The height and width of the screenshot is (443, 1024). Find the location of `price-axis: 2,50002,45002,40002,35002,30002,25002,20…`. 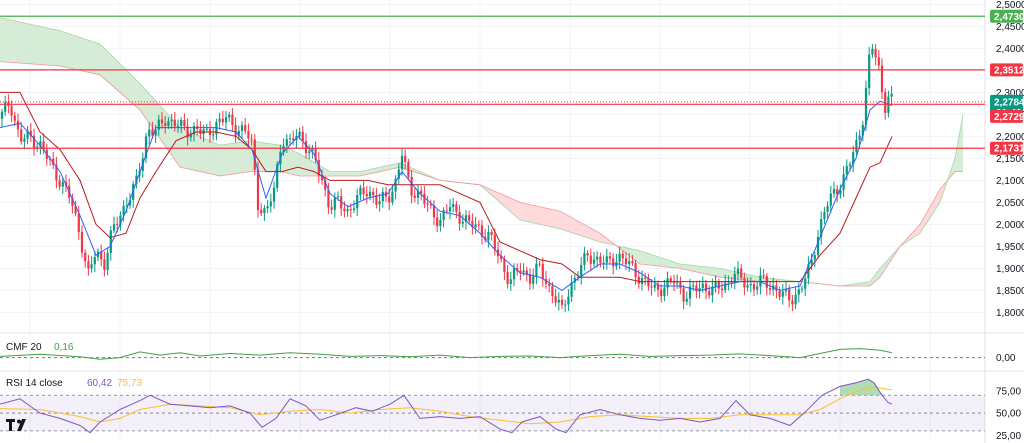

price-axis: 2,50002,45002,40002,35002,30002,25002,20… is located at coordinates (1007, 159).